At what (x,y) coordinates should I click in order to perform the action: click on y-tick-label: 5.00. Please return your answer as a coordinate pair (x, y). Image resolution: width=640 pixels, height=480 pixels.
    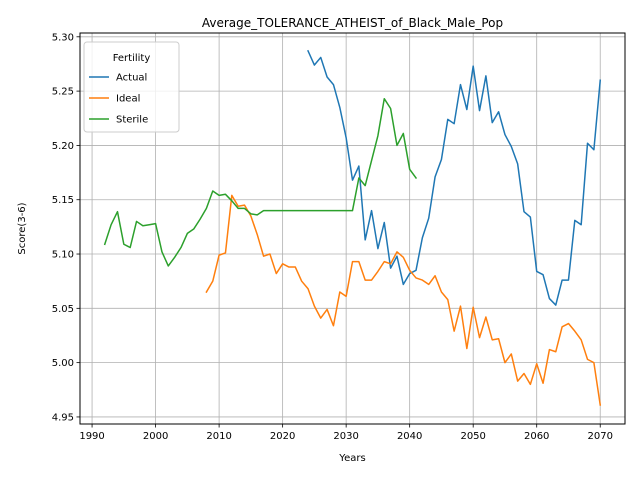
    Looking at the image, I should click on (63, 363).